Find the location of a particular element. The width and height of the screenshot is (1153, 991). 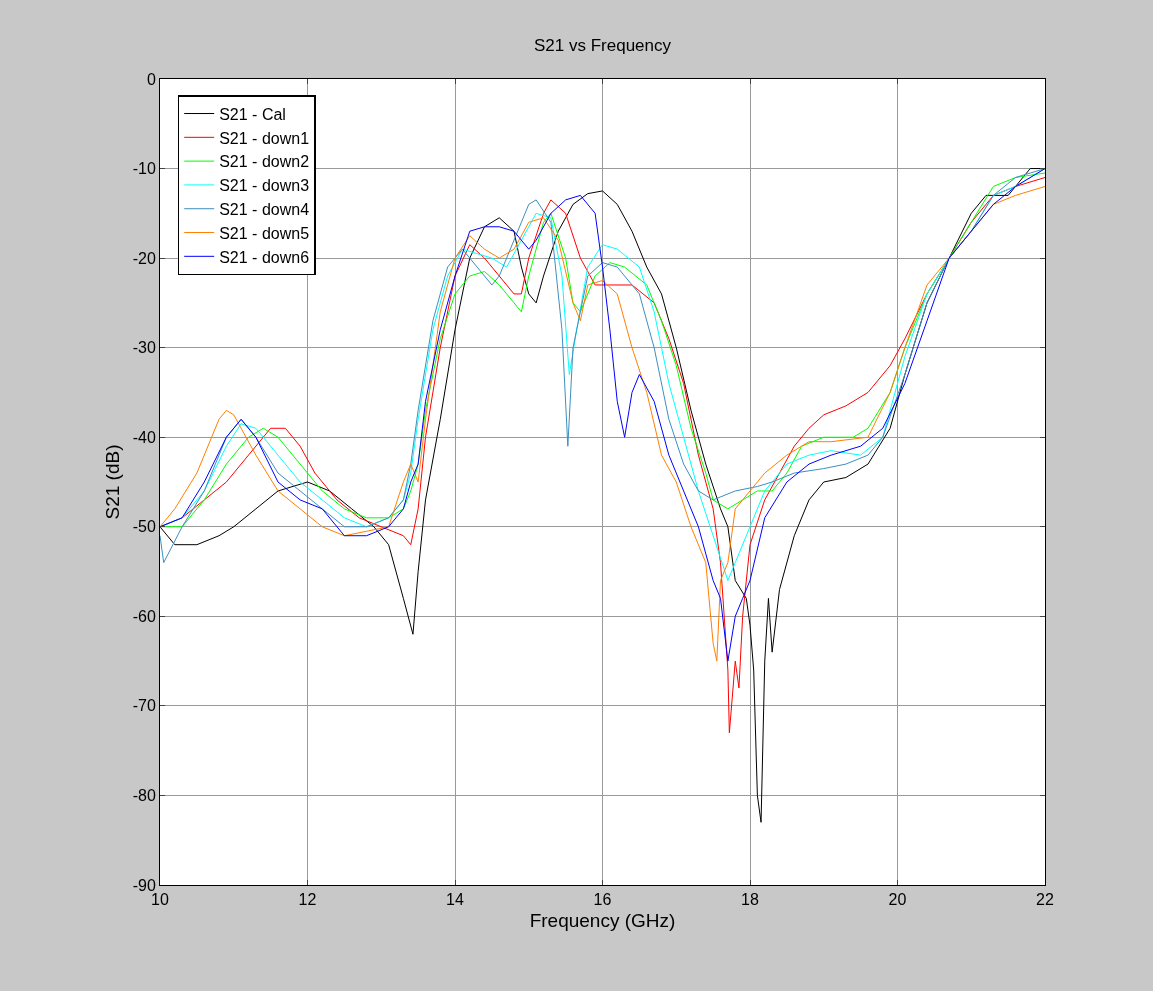

chart-title: S21 vs Frequency is located at coordinates (602, 45).